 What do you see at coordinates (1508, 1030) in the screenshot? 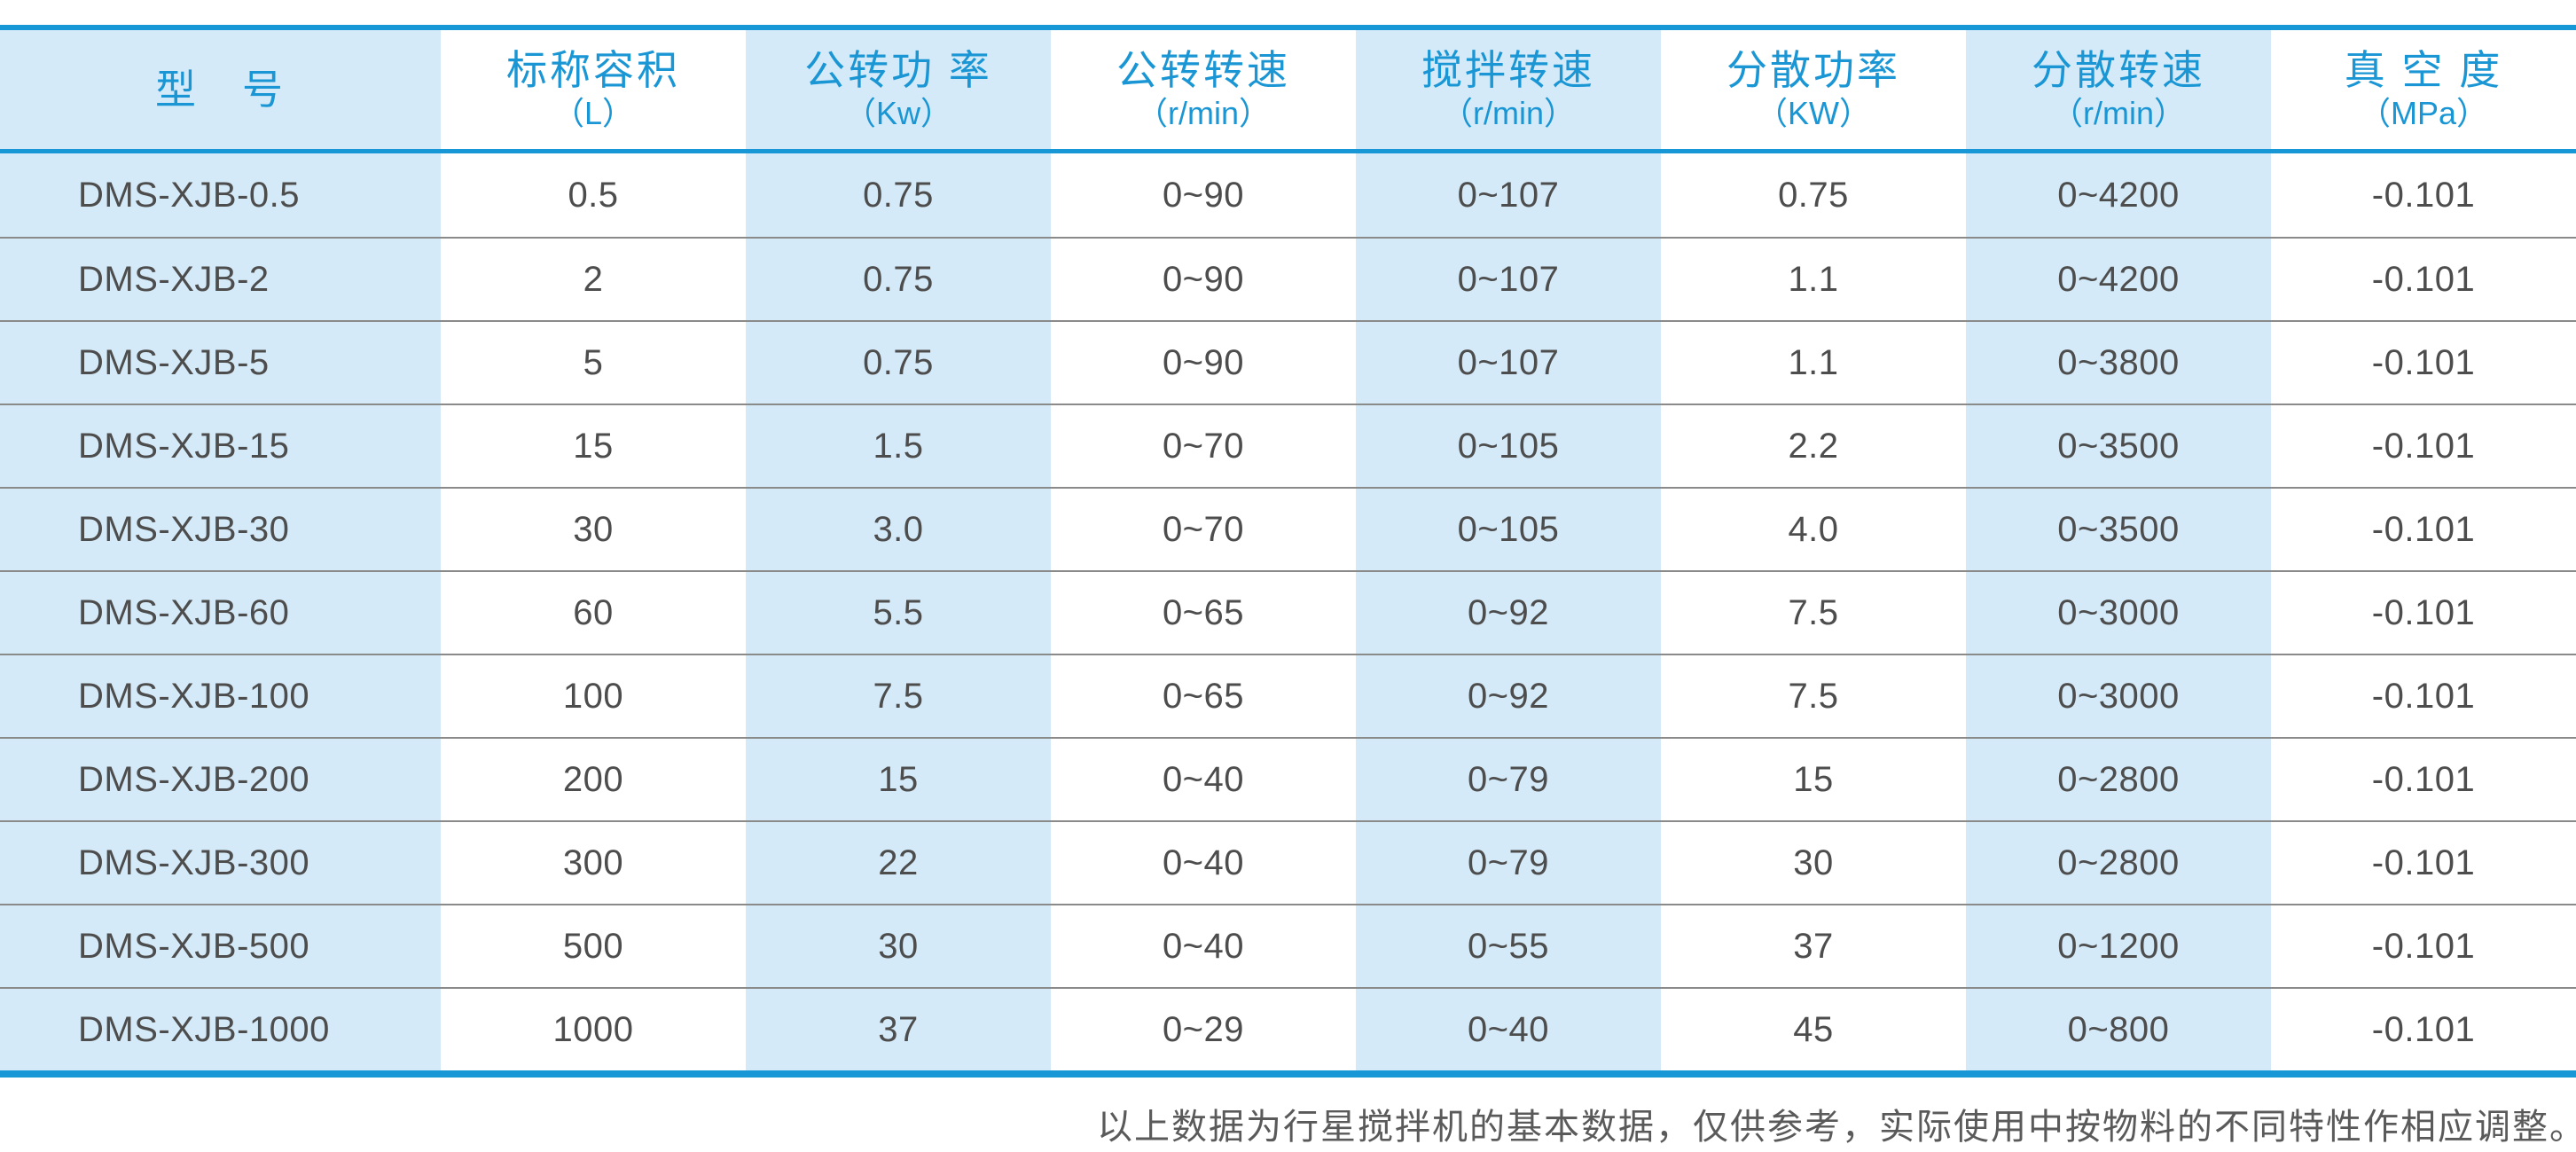
I see `stirring-speed-cell: 0~40` at bounding box center [1508, 1030].